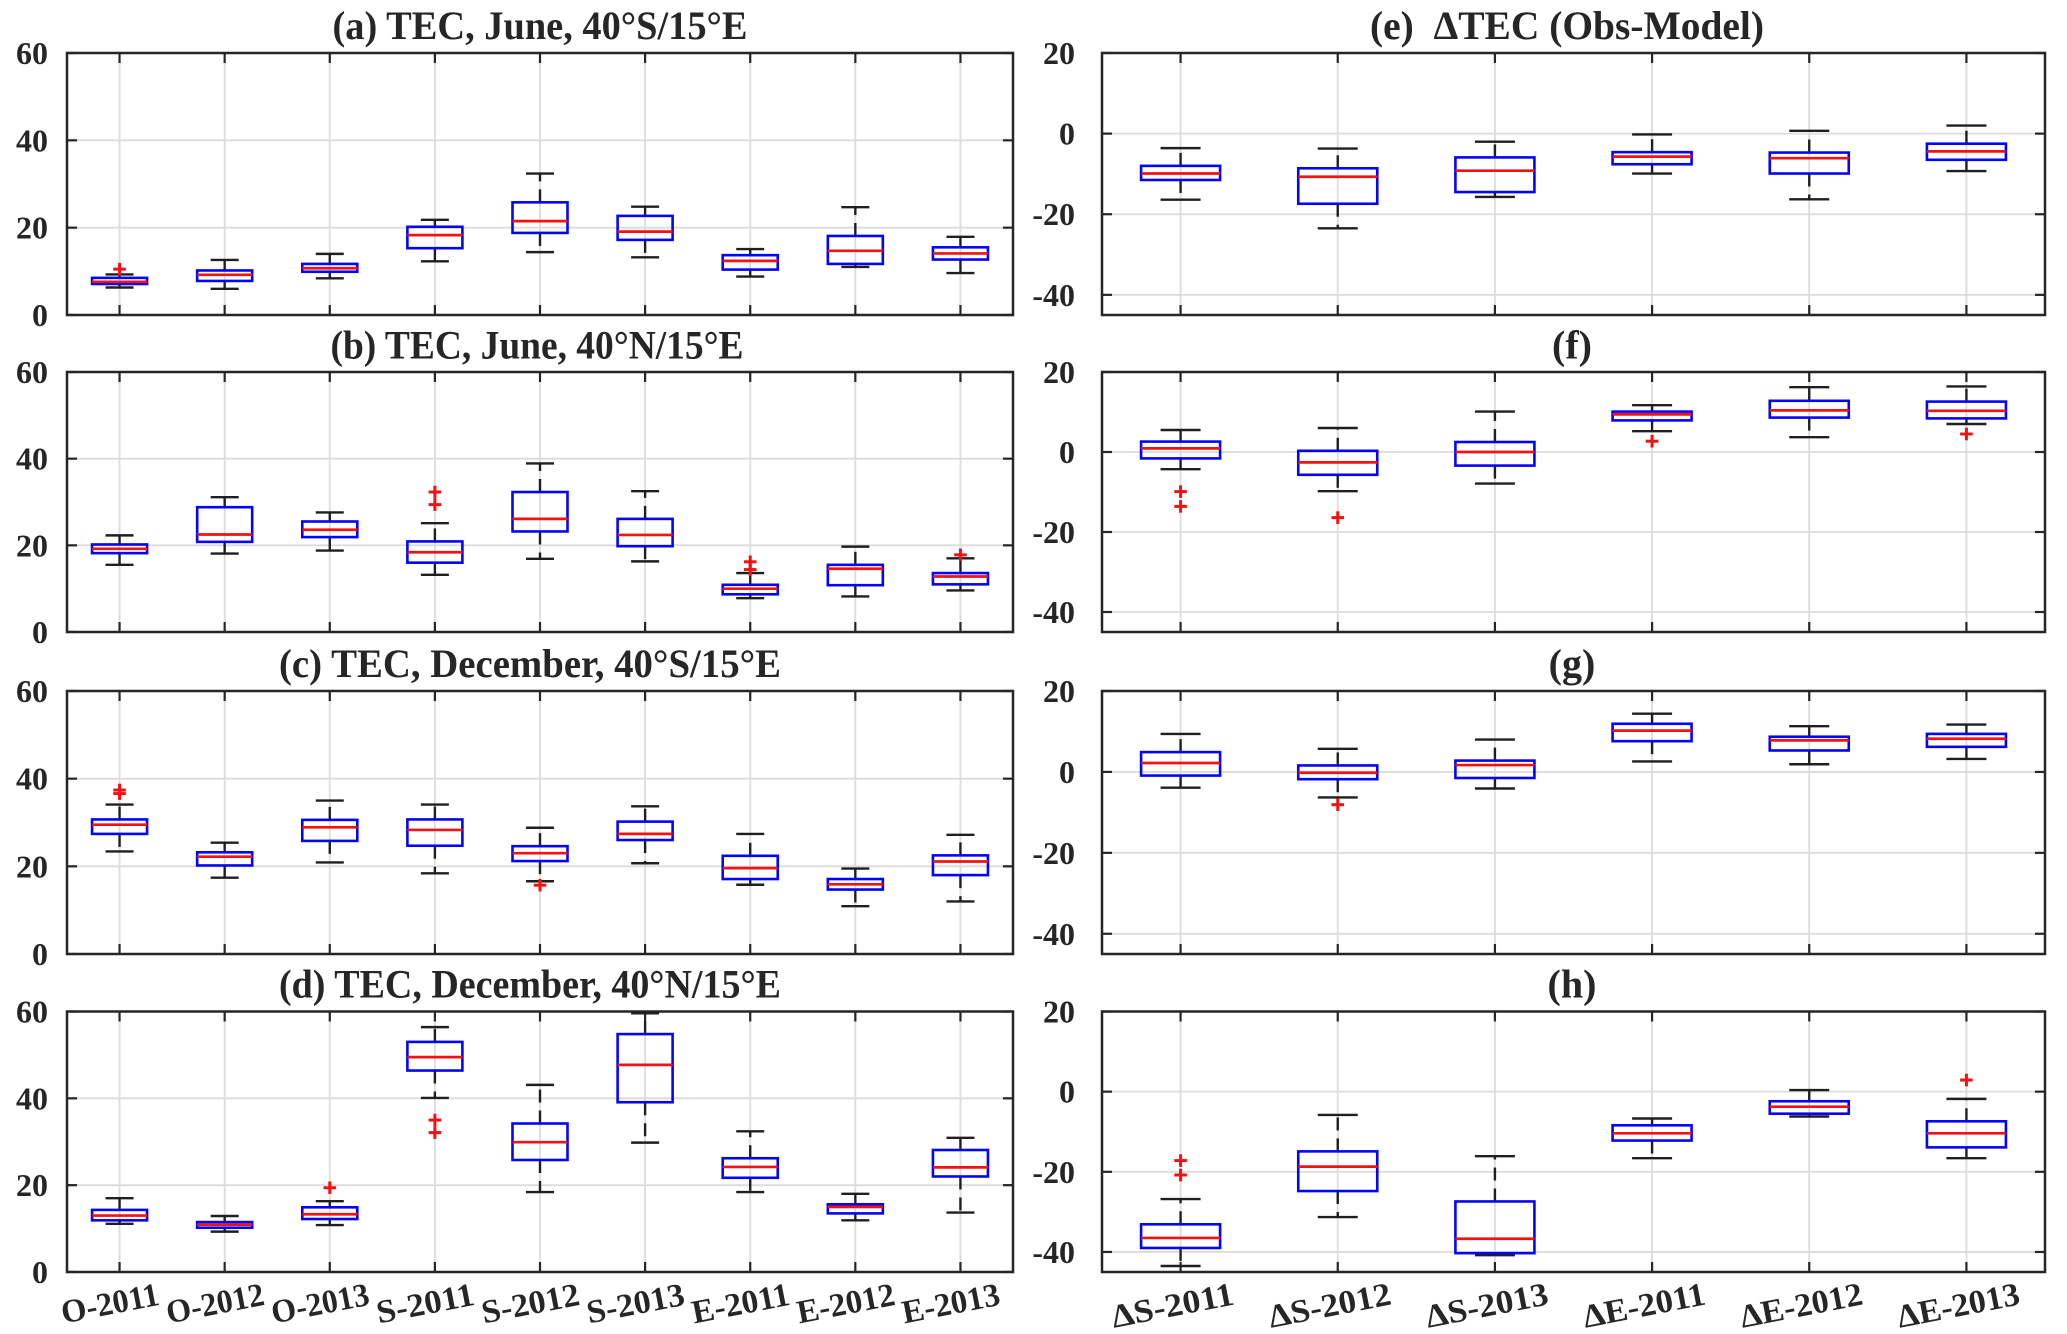  Describe the element at coordinates (1567, 25) in the screenshot. I see `svg-text: (e) ΔTEC (Obs-Model)` at that location.